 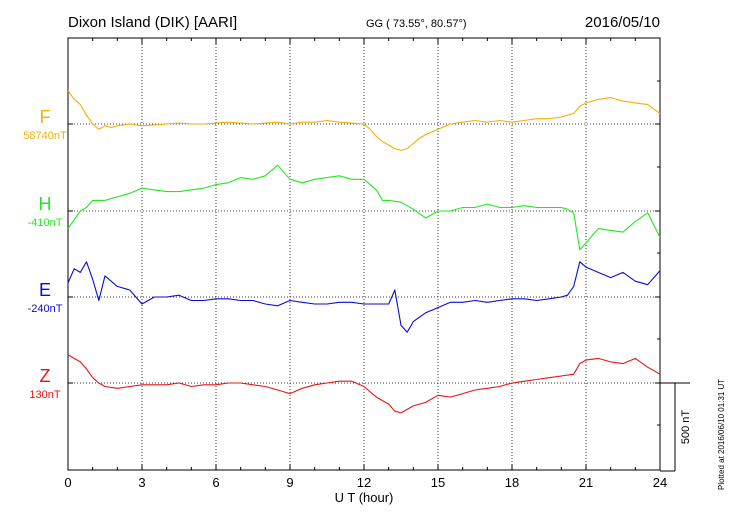 What do you see at coordinates (152, 22) in the screenshot?
I see `station-title: Dixon Island (DIK) [AARI]` at bounding box center [152, 22].